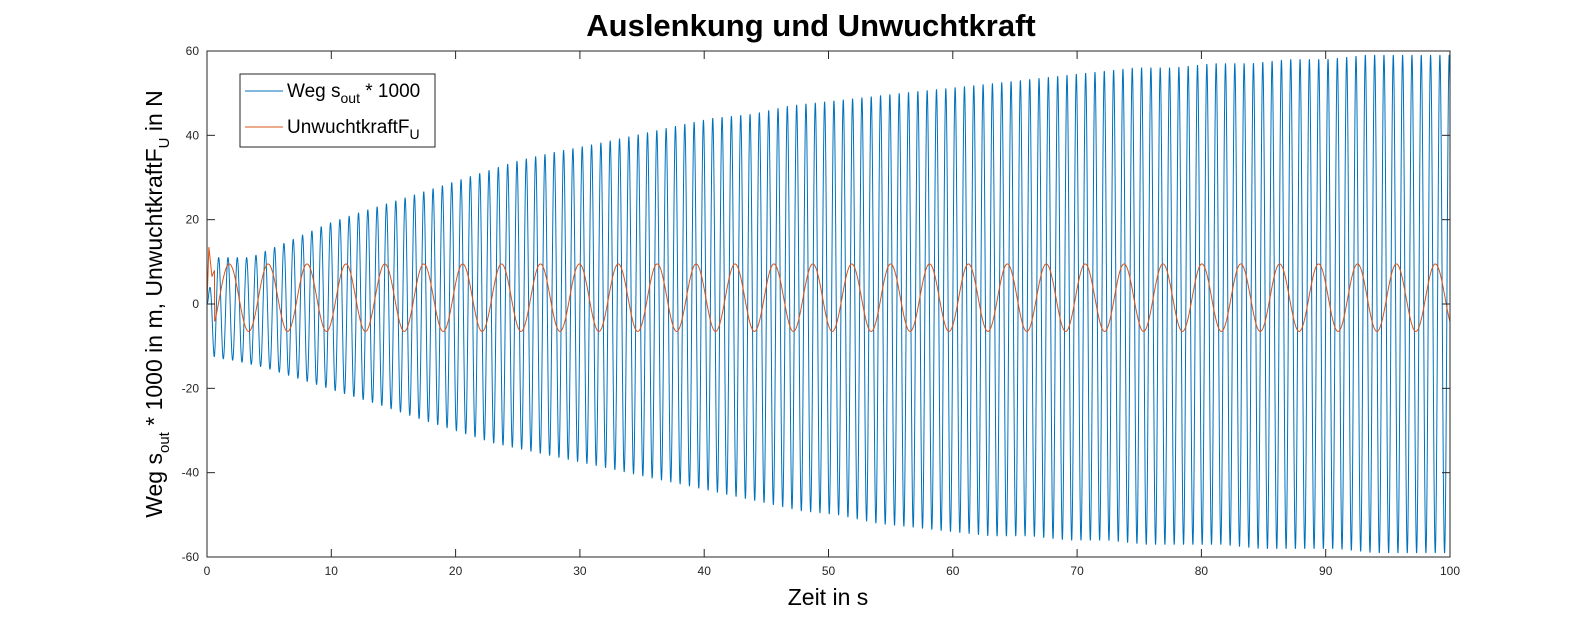 Image resolution: width=1596 pixels, height=622 pixels. I want to click on x-axis-label: Zeit in s, so click(828, 597).